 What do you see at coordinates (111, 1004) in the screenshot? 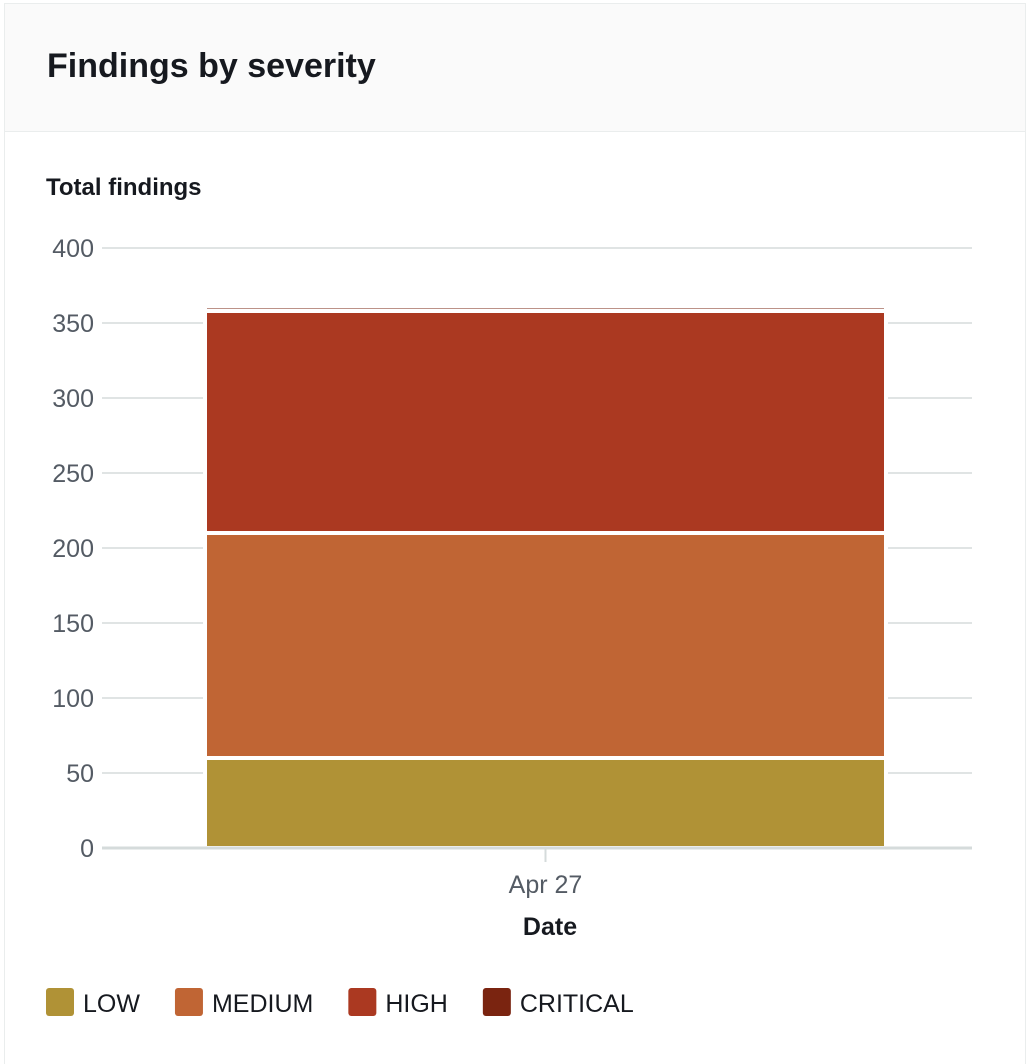
I see `legend-label: LOW` at bounding box center [111, 1004].